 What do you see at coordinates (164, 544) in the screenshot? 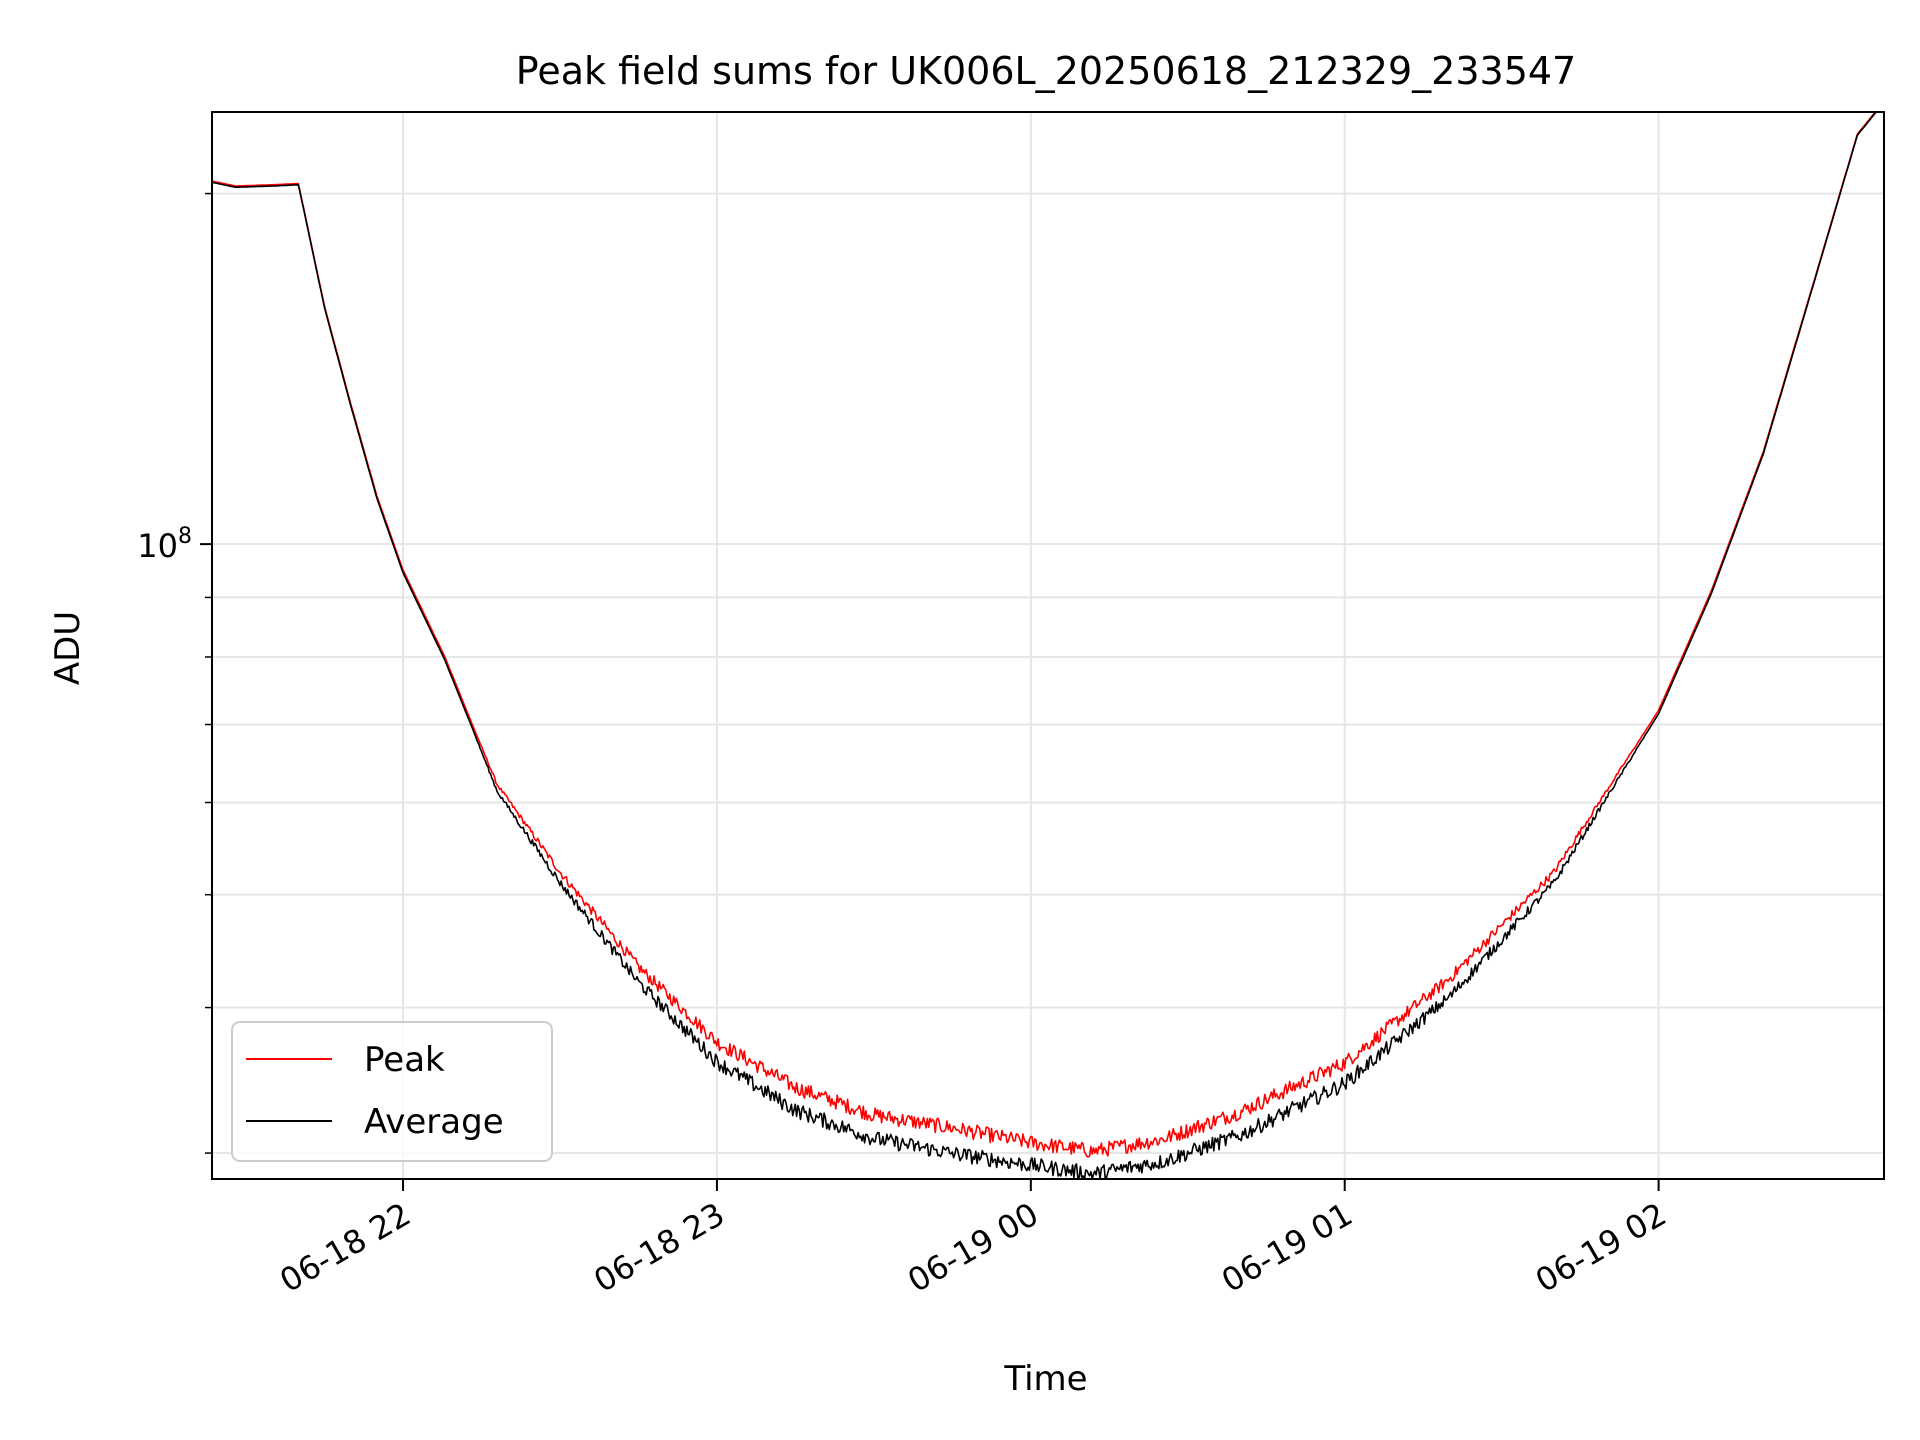
I see `y-tick-label: 108` at bounding box center [164, 544].